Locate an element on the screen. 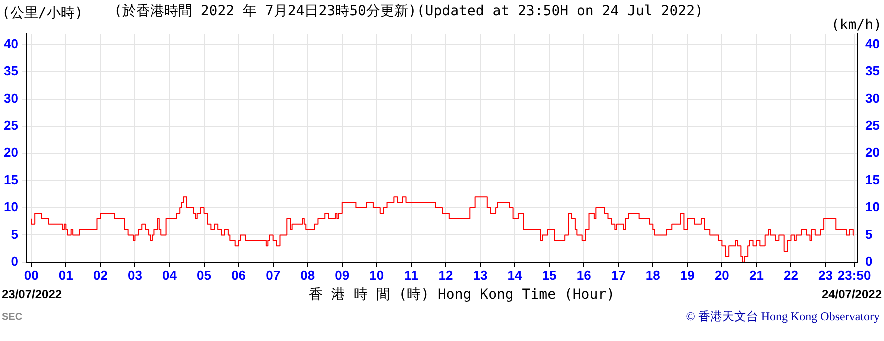  x-tick-label: 15 is located at coordinates (549, 275).